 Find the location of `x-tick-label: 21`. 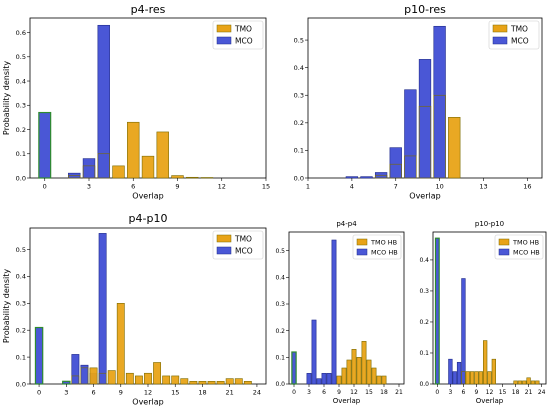

x-tick-label: 21 is located at coordinates (230, 393).